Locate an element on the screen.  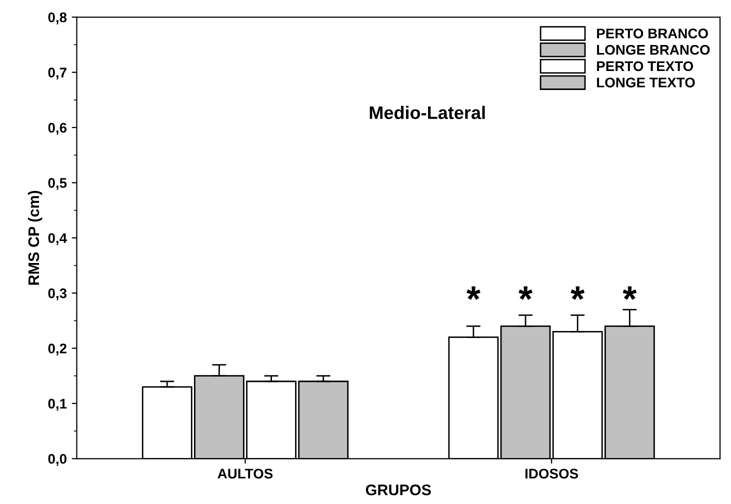
legend-label: LONGE BRANCO is located at coordinates (653, 49).